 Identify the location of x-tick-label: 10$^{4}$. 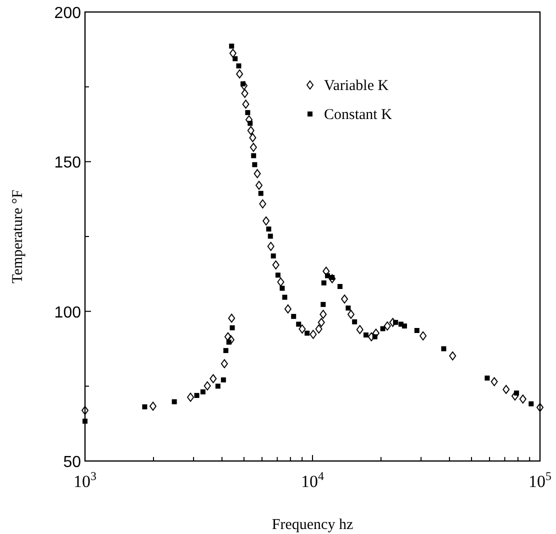
(312, 480).